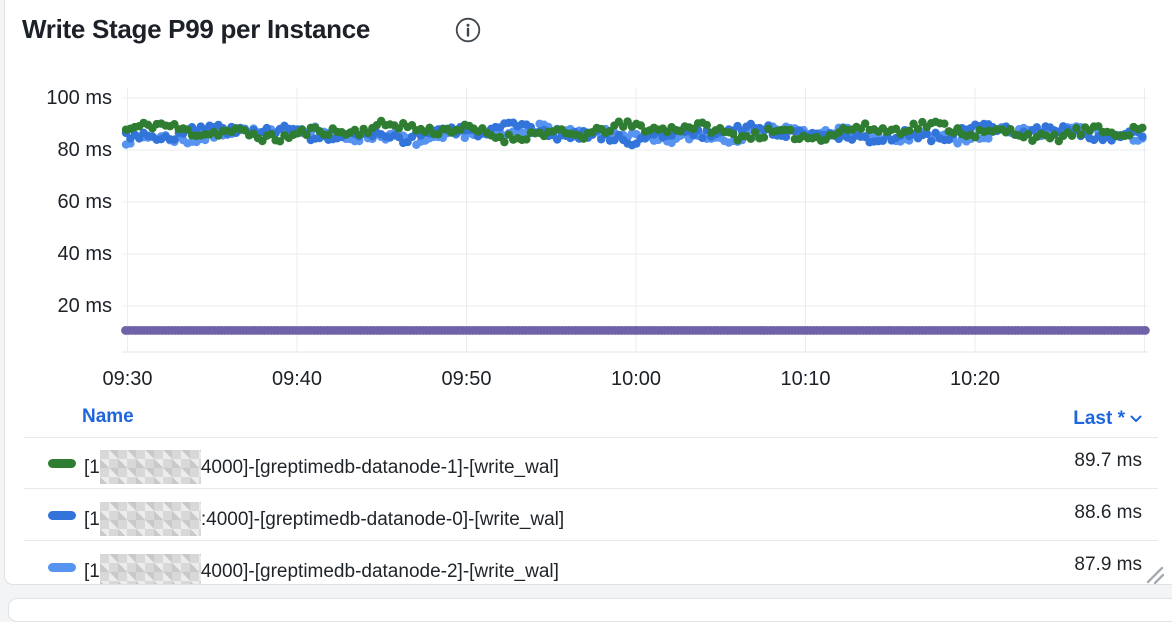 The height and width of the screenshot is (622, 1172). Describe the element at coordinates (591, 437) in the screenshot. I see `legend-header-divider` at that location.